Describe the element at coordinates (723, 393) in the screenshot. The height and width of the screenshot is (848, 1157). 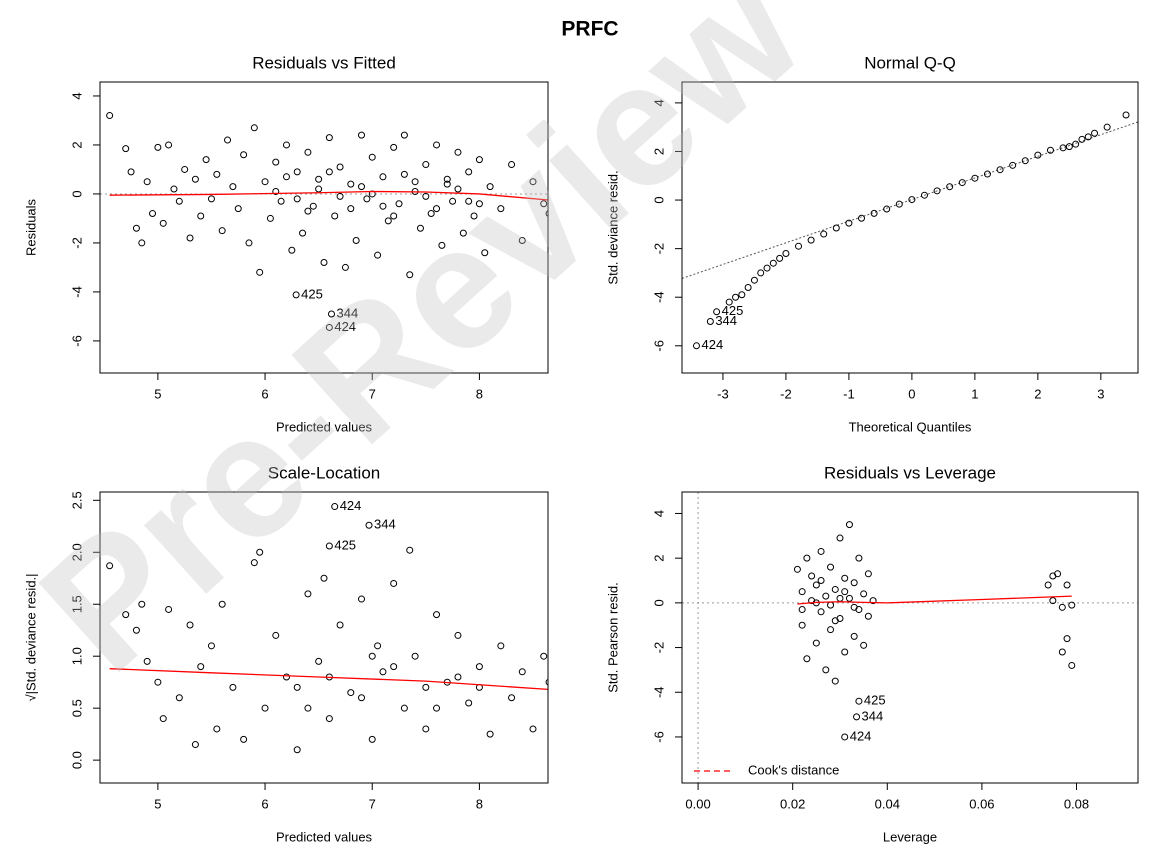
I see `x-tick-label: -3` at that location.